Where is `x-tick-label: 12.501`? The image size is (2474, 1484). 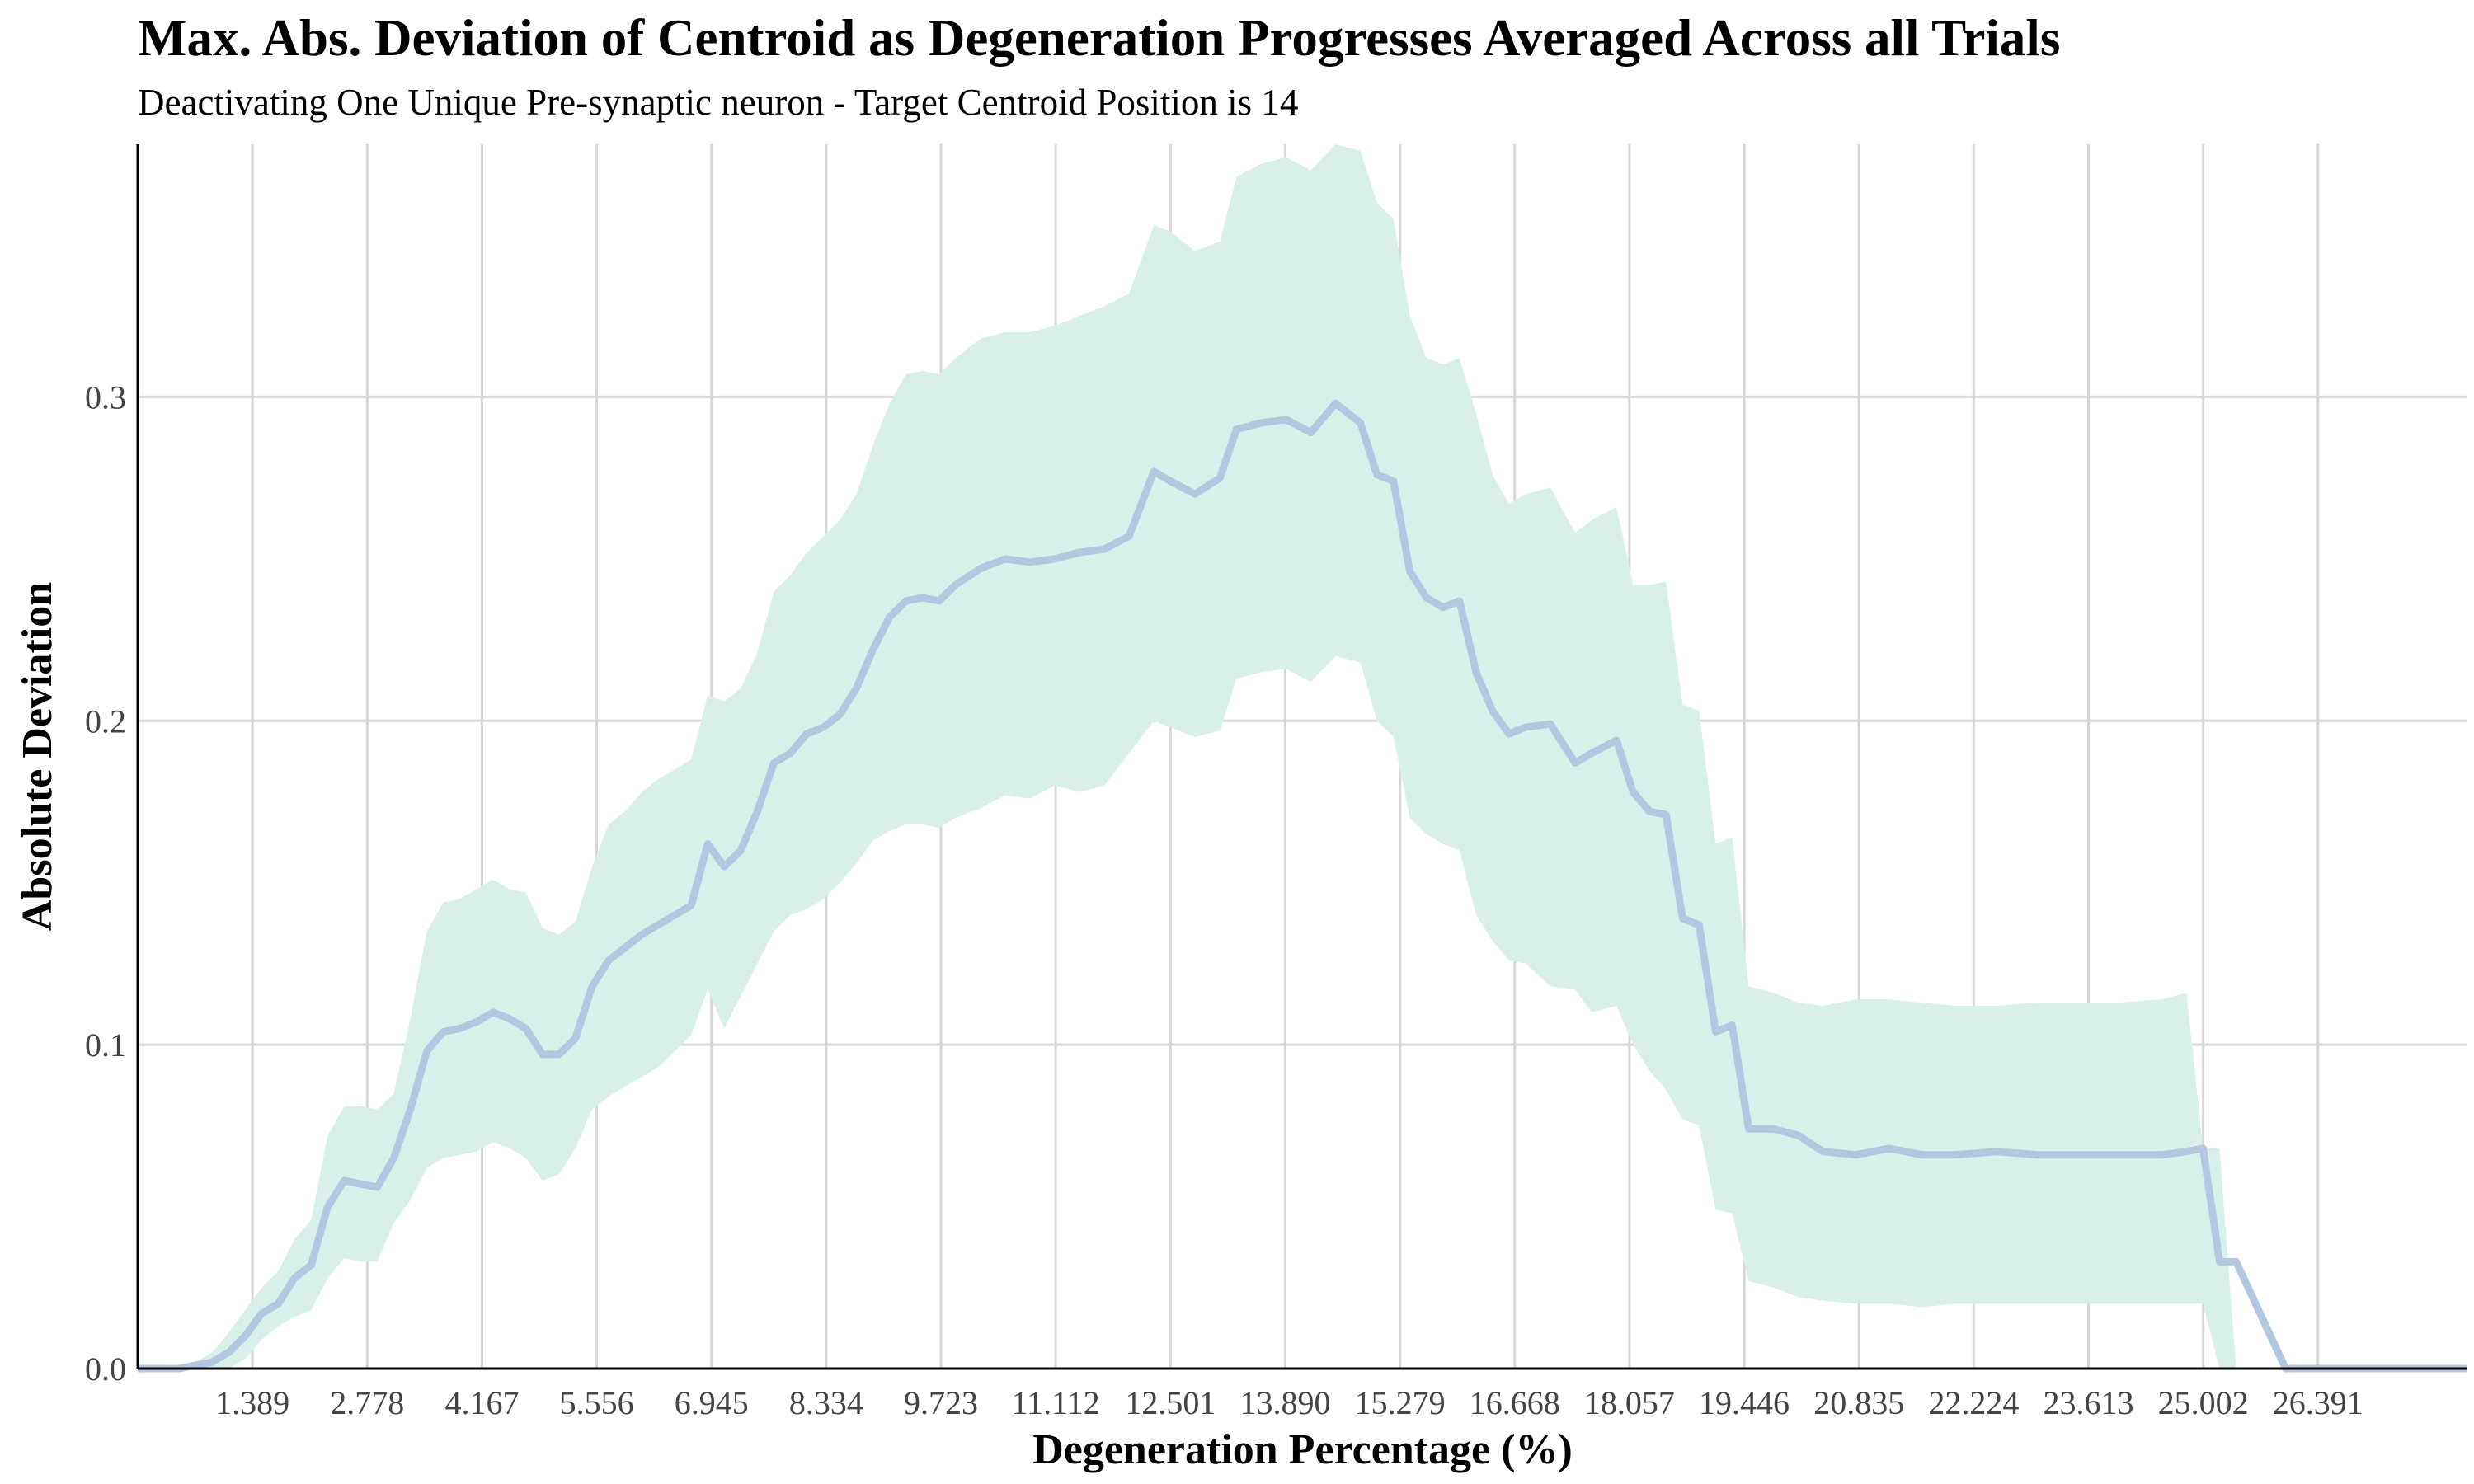 x-tick-label: 12.501 is located at coordinates (1170, 1402).